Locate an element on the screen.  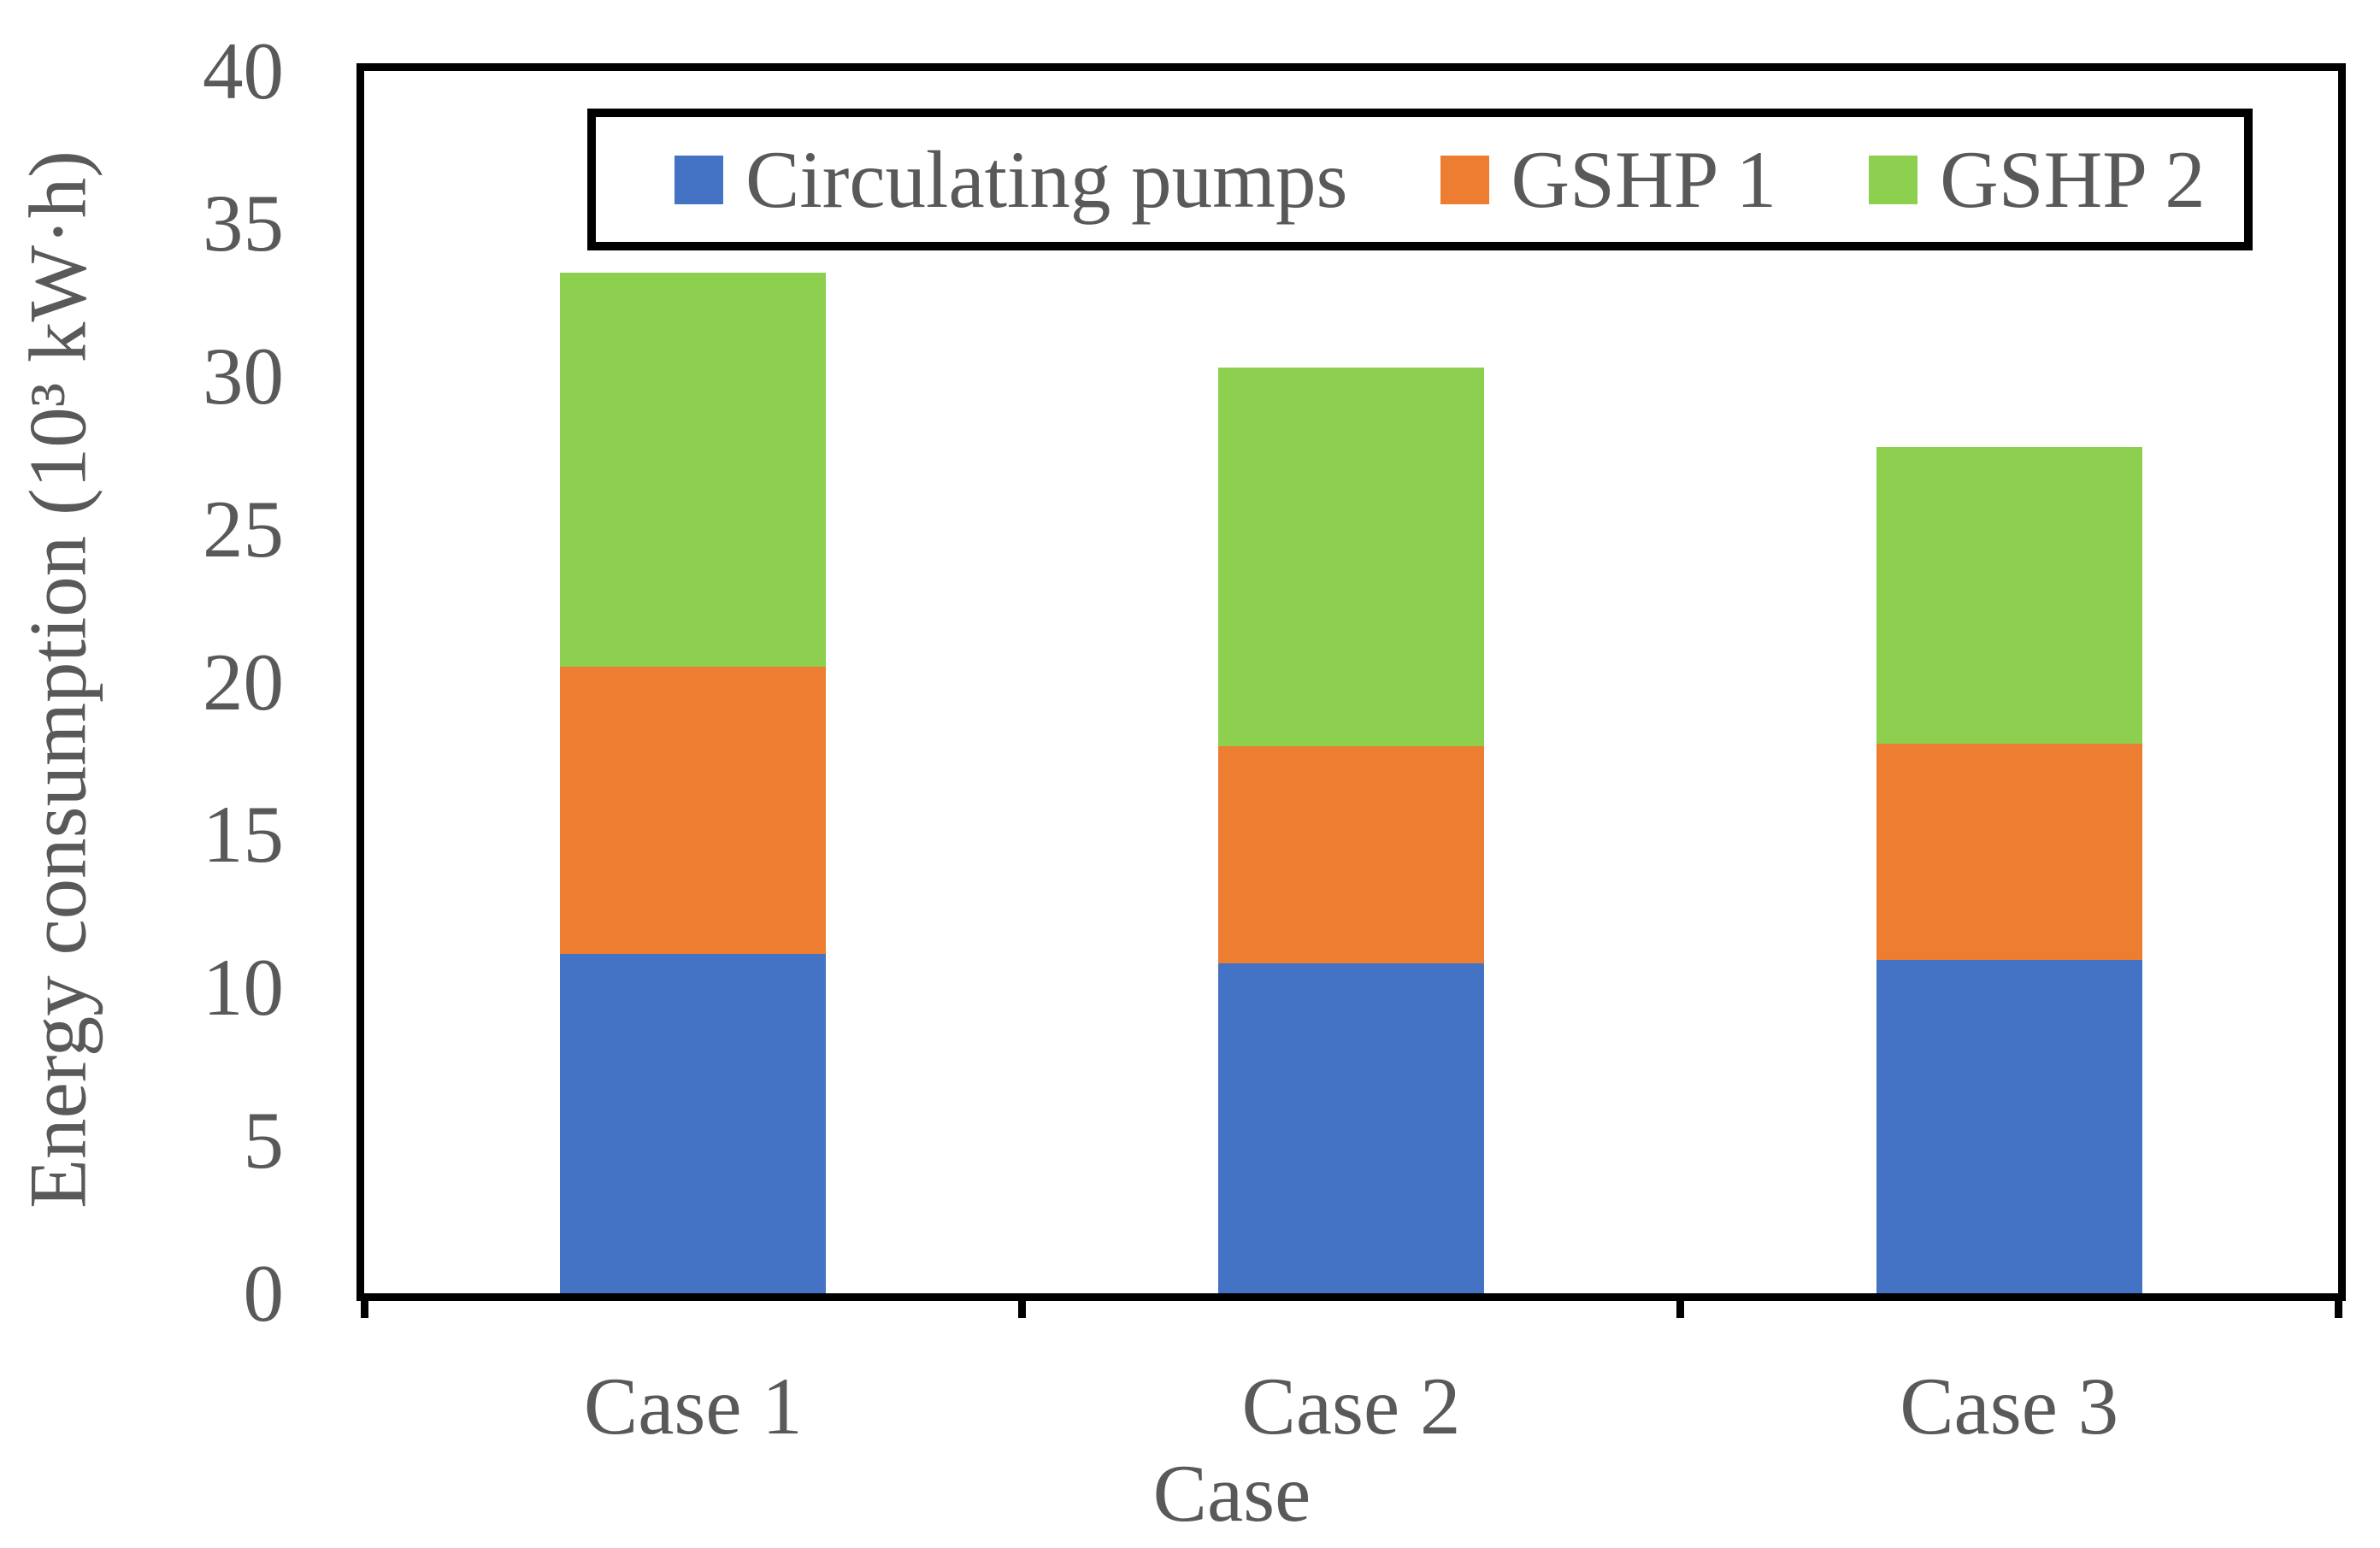
x-category-label: Case 1 is located at coordinates (693, 1406).